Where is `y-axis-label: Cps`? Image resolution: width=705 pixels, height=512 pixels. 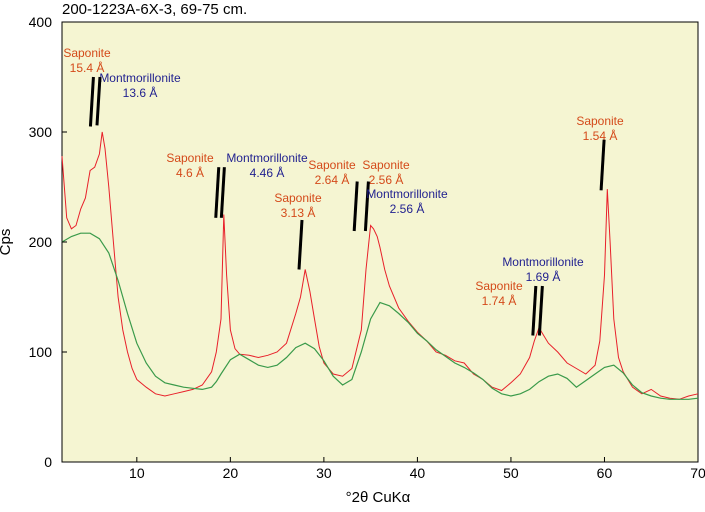 y-axis-label: Cps is located at coordinates (7, 242).